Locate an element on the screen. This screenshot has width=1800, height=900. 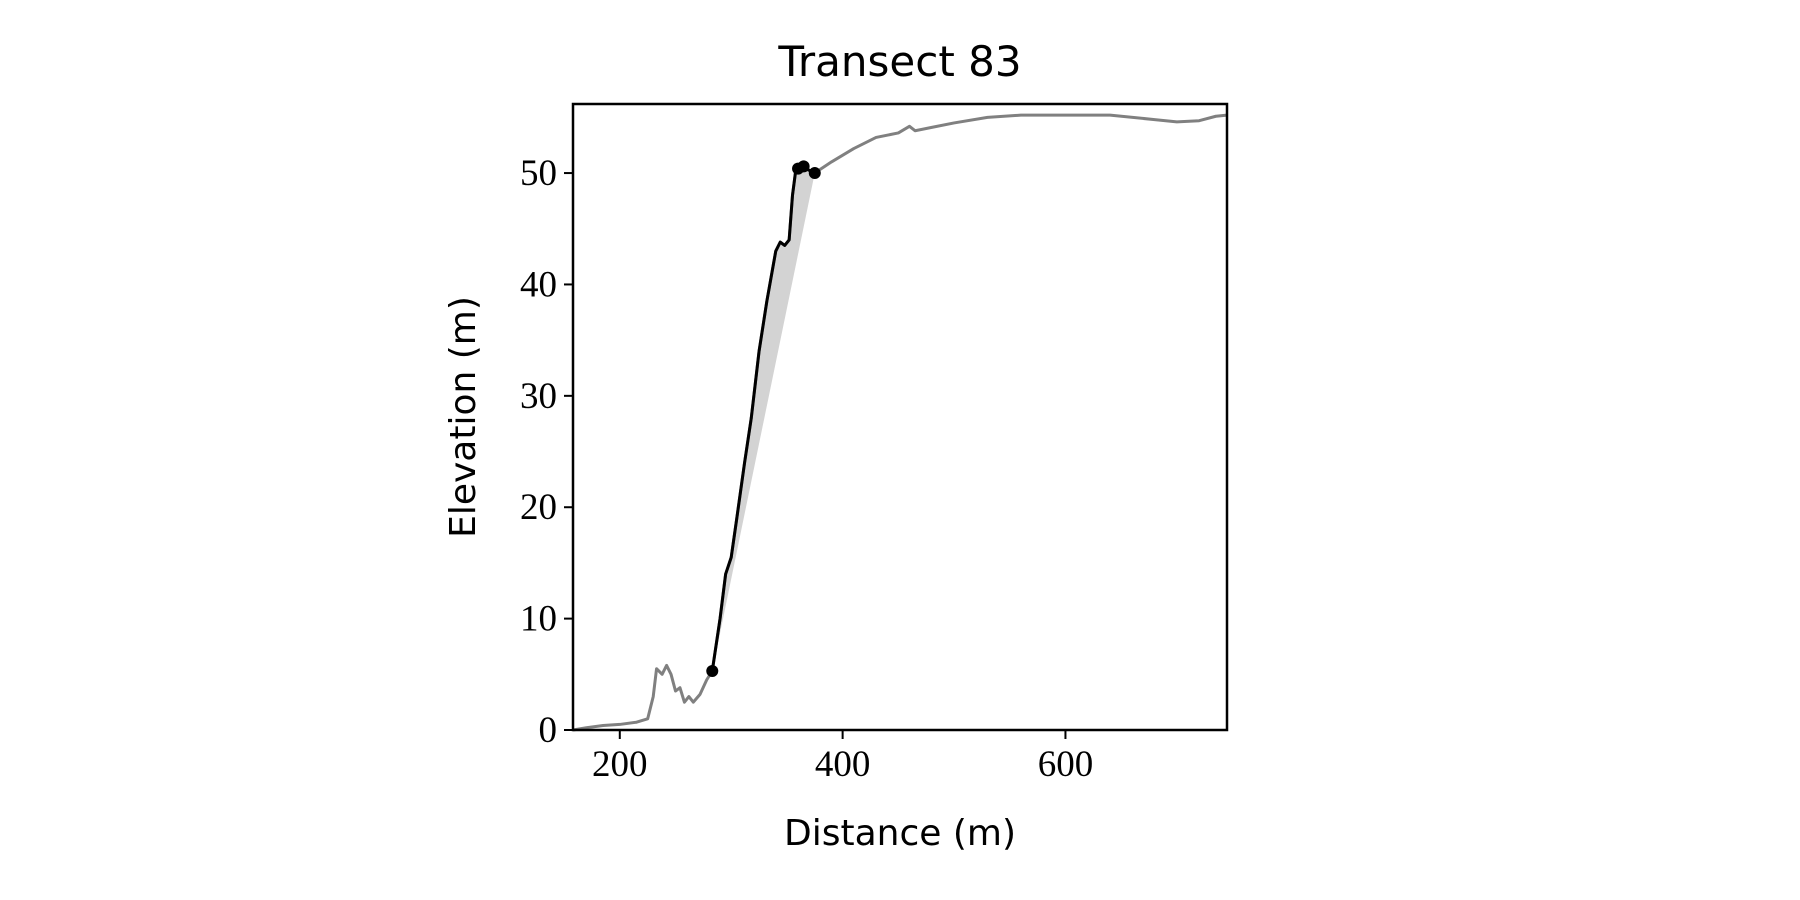
x-axis-label: Distance (m) is located at coordinates (900, 833).